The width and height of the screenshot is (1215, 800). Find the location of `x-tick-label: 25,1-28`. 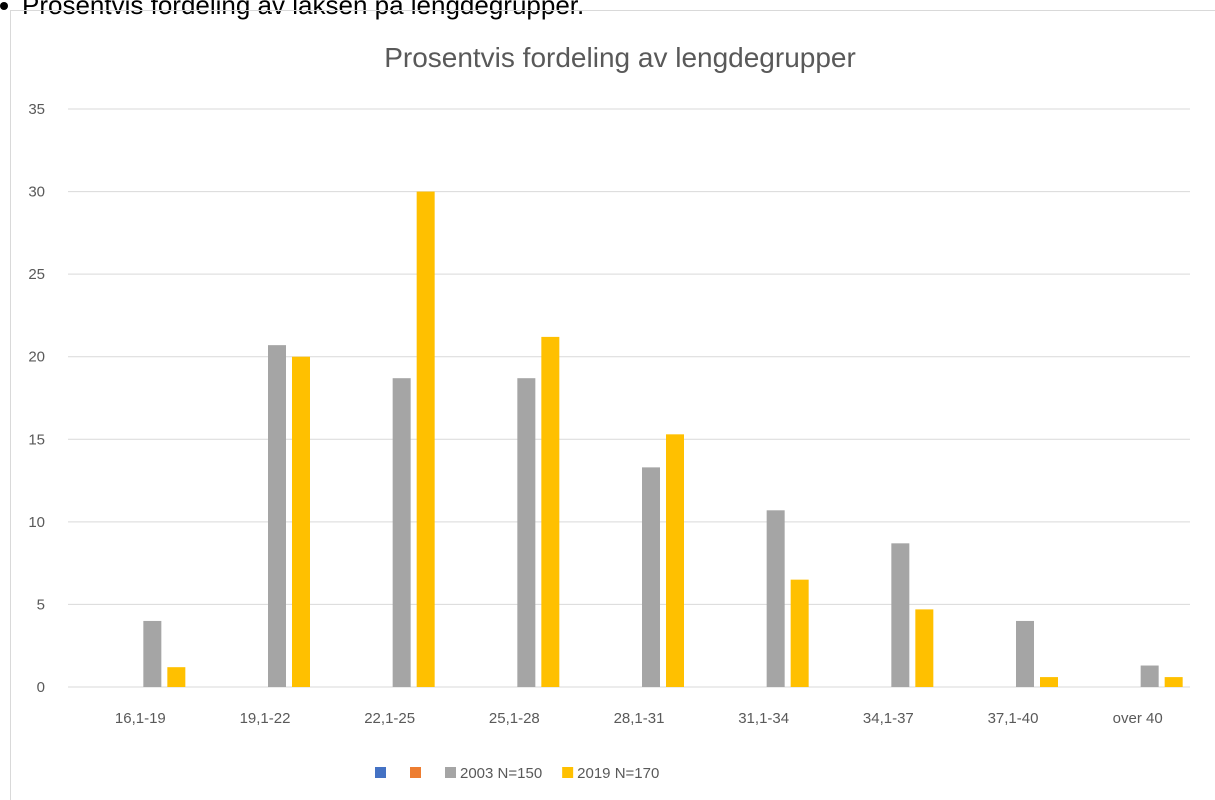

x-tick-label: 25,1-28 is located at coordinates (514, 718).